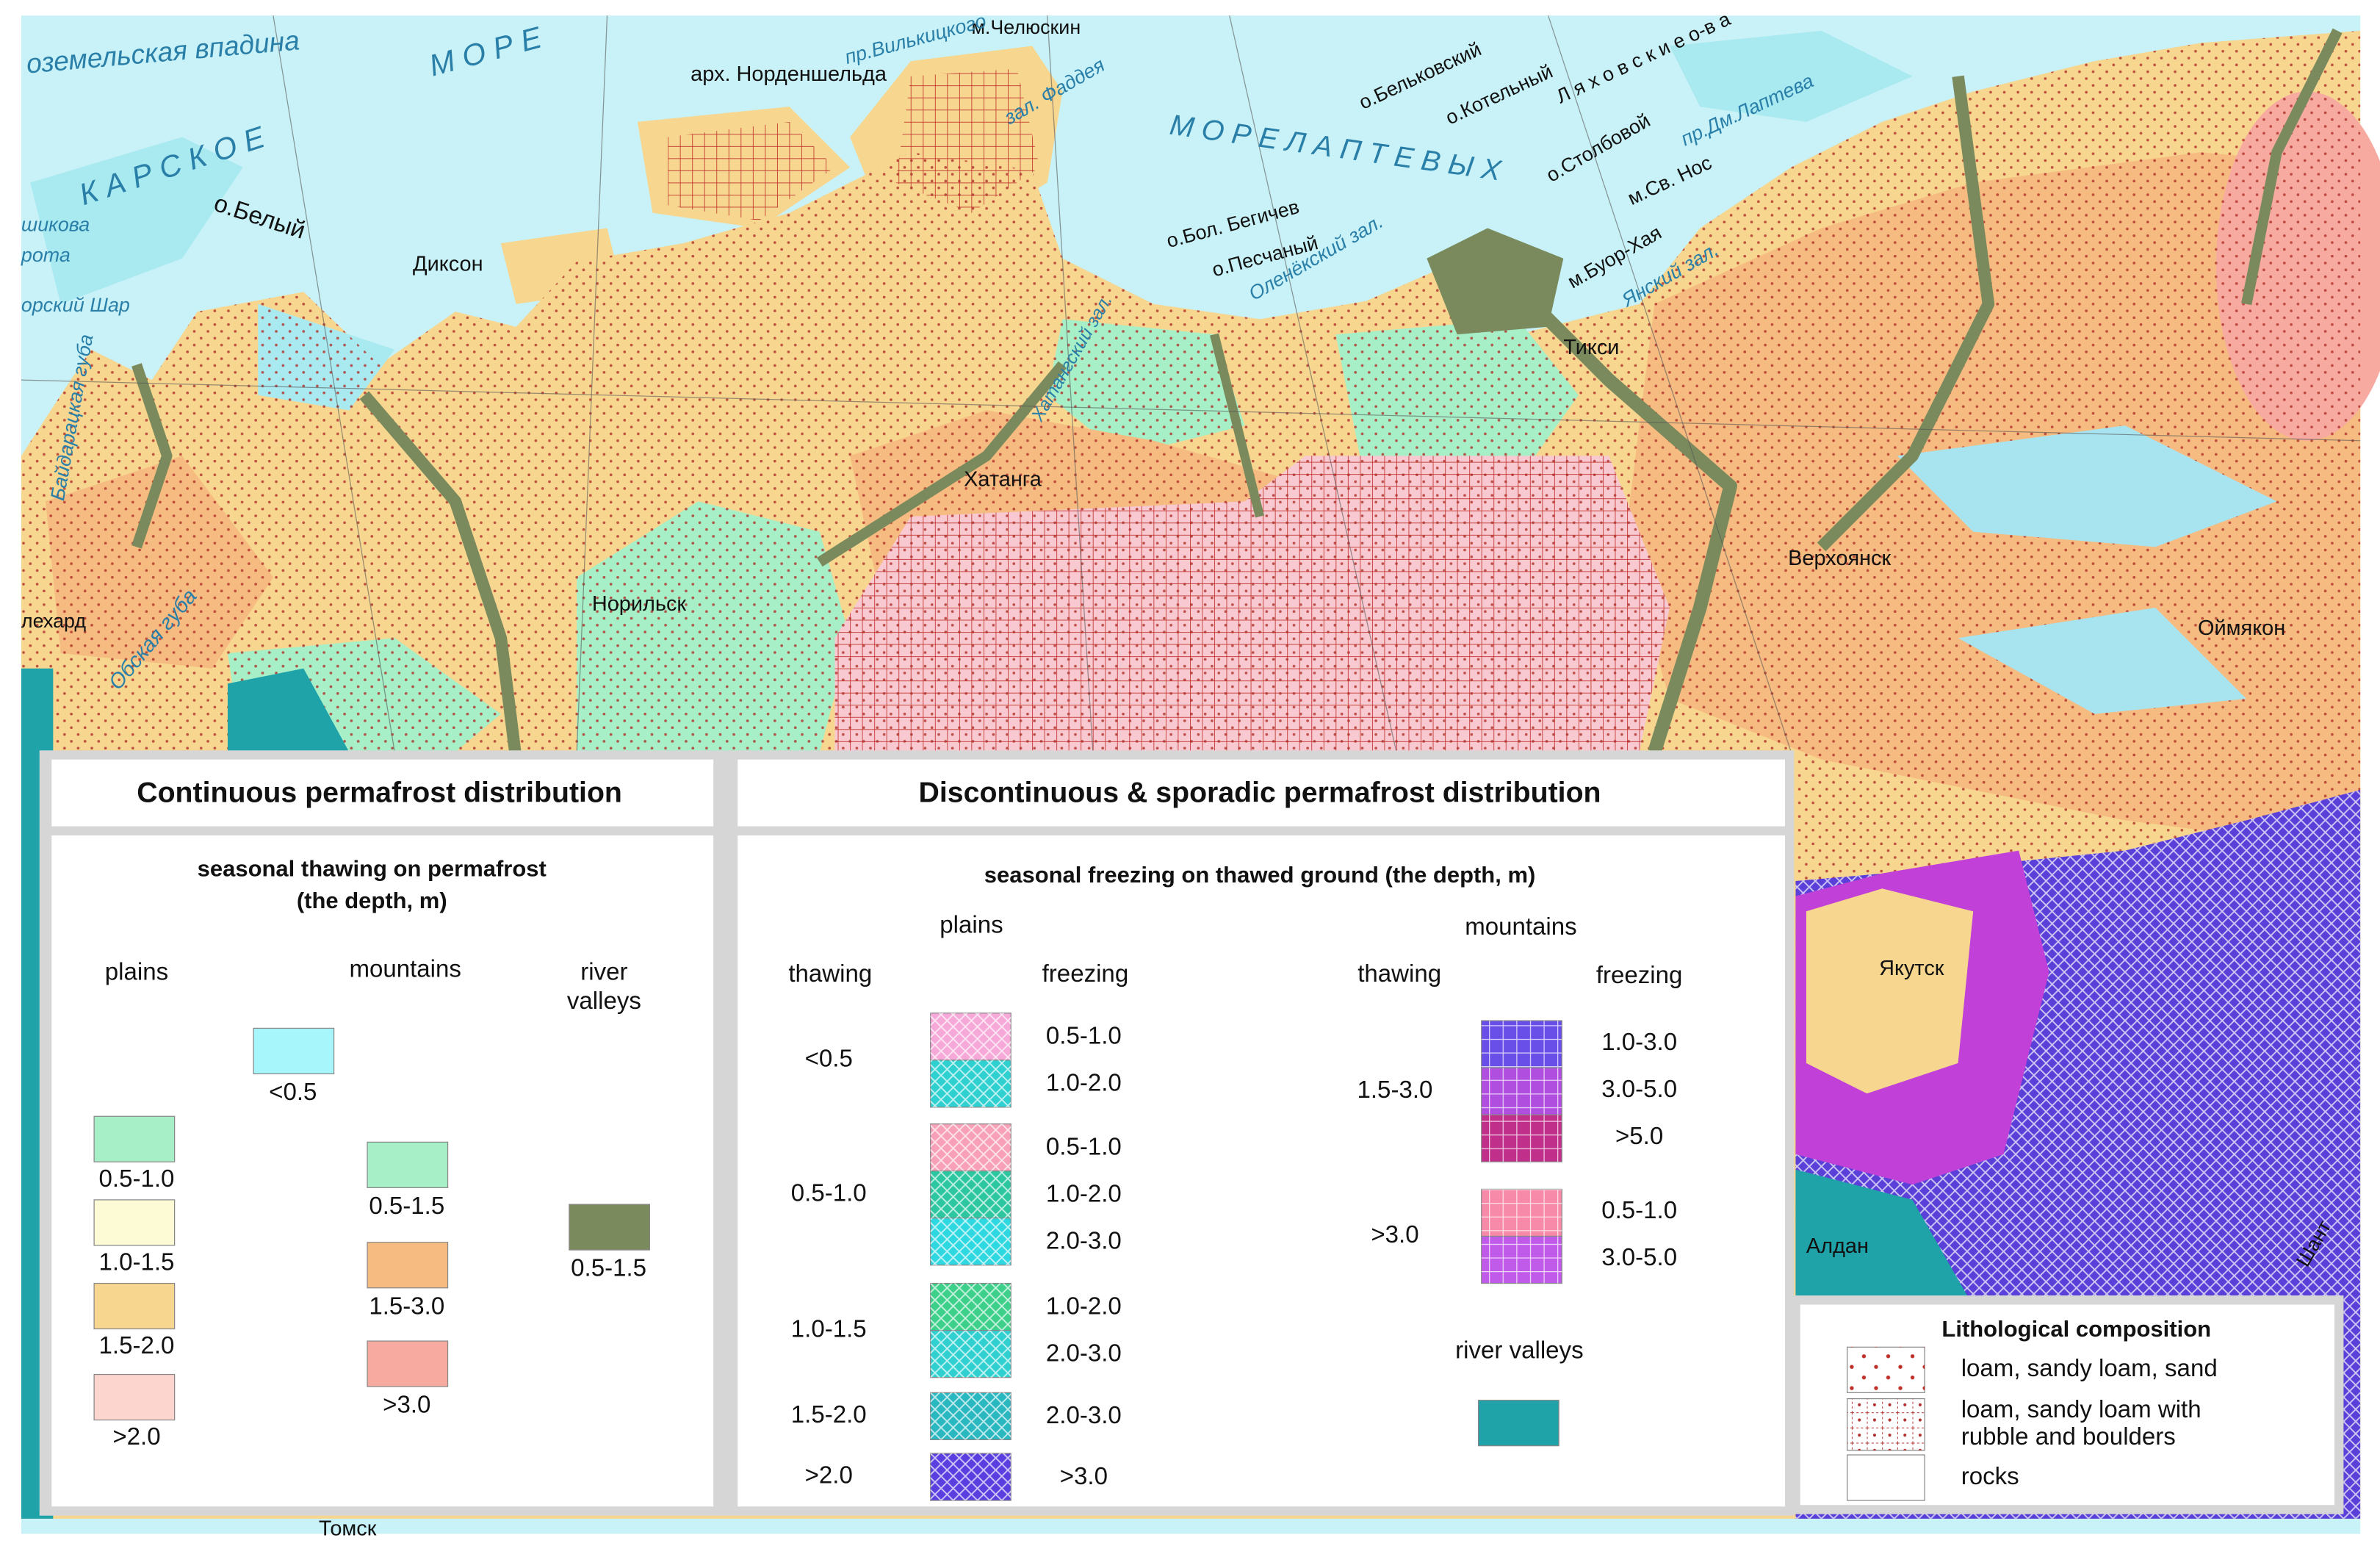 This screenshot has height=1557, width=2380. What do you see at coordinates (293, 1092) in the screenshot?
I see `legend-label: <0.5` at bounding box center [293, 1092].